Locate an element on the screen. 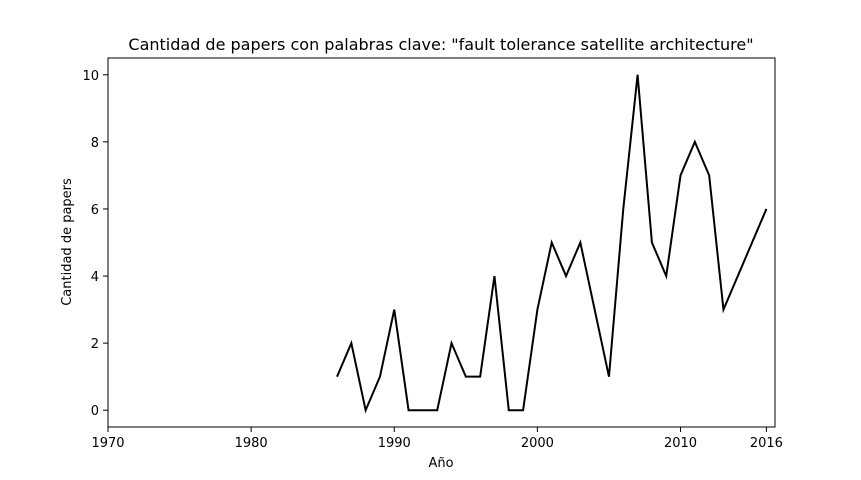  y-tick-label: 4 is located at coordinates (95, 277).